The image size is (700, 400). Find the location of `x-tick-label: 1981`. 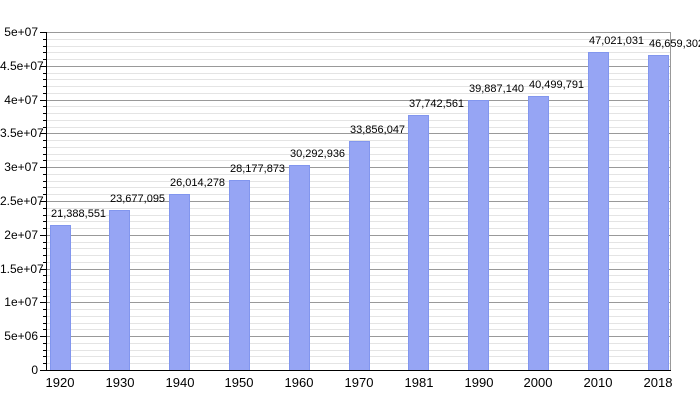

x-tick-label: 1981 is located at coordinates (419, 382).